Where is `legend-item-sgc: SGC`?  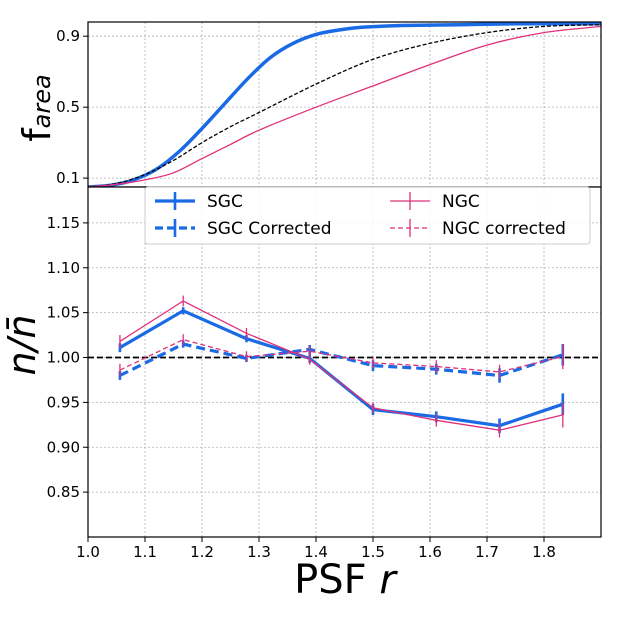 legend-item-sgc: SGC is located at coordinates (199, 202).